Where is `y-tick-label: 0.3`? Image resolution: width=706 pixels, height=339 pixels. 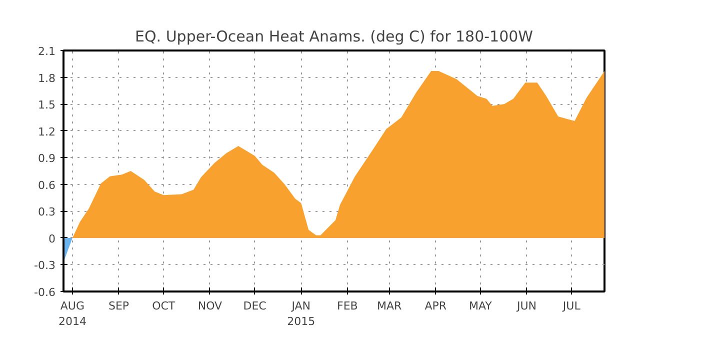 y-tick-label: 0.3 is located at coordinates (47, 212).